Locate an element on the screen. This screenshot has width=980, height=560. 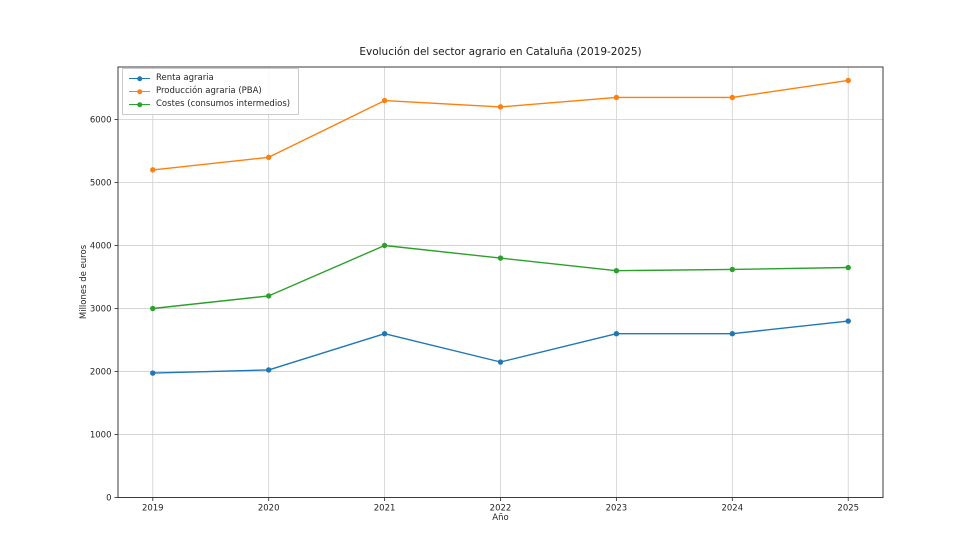
y-tick-label: 1000 is located at coordinates (101, 435).